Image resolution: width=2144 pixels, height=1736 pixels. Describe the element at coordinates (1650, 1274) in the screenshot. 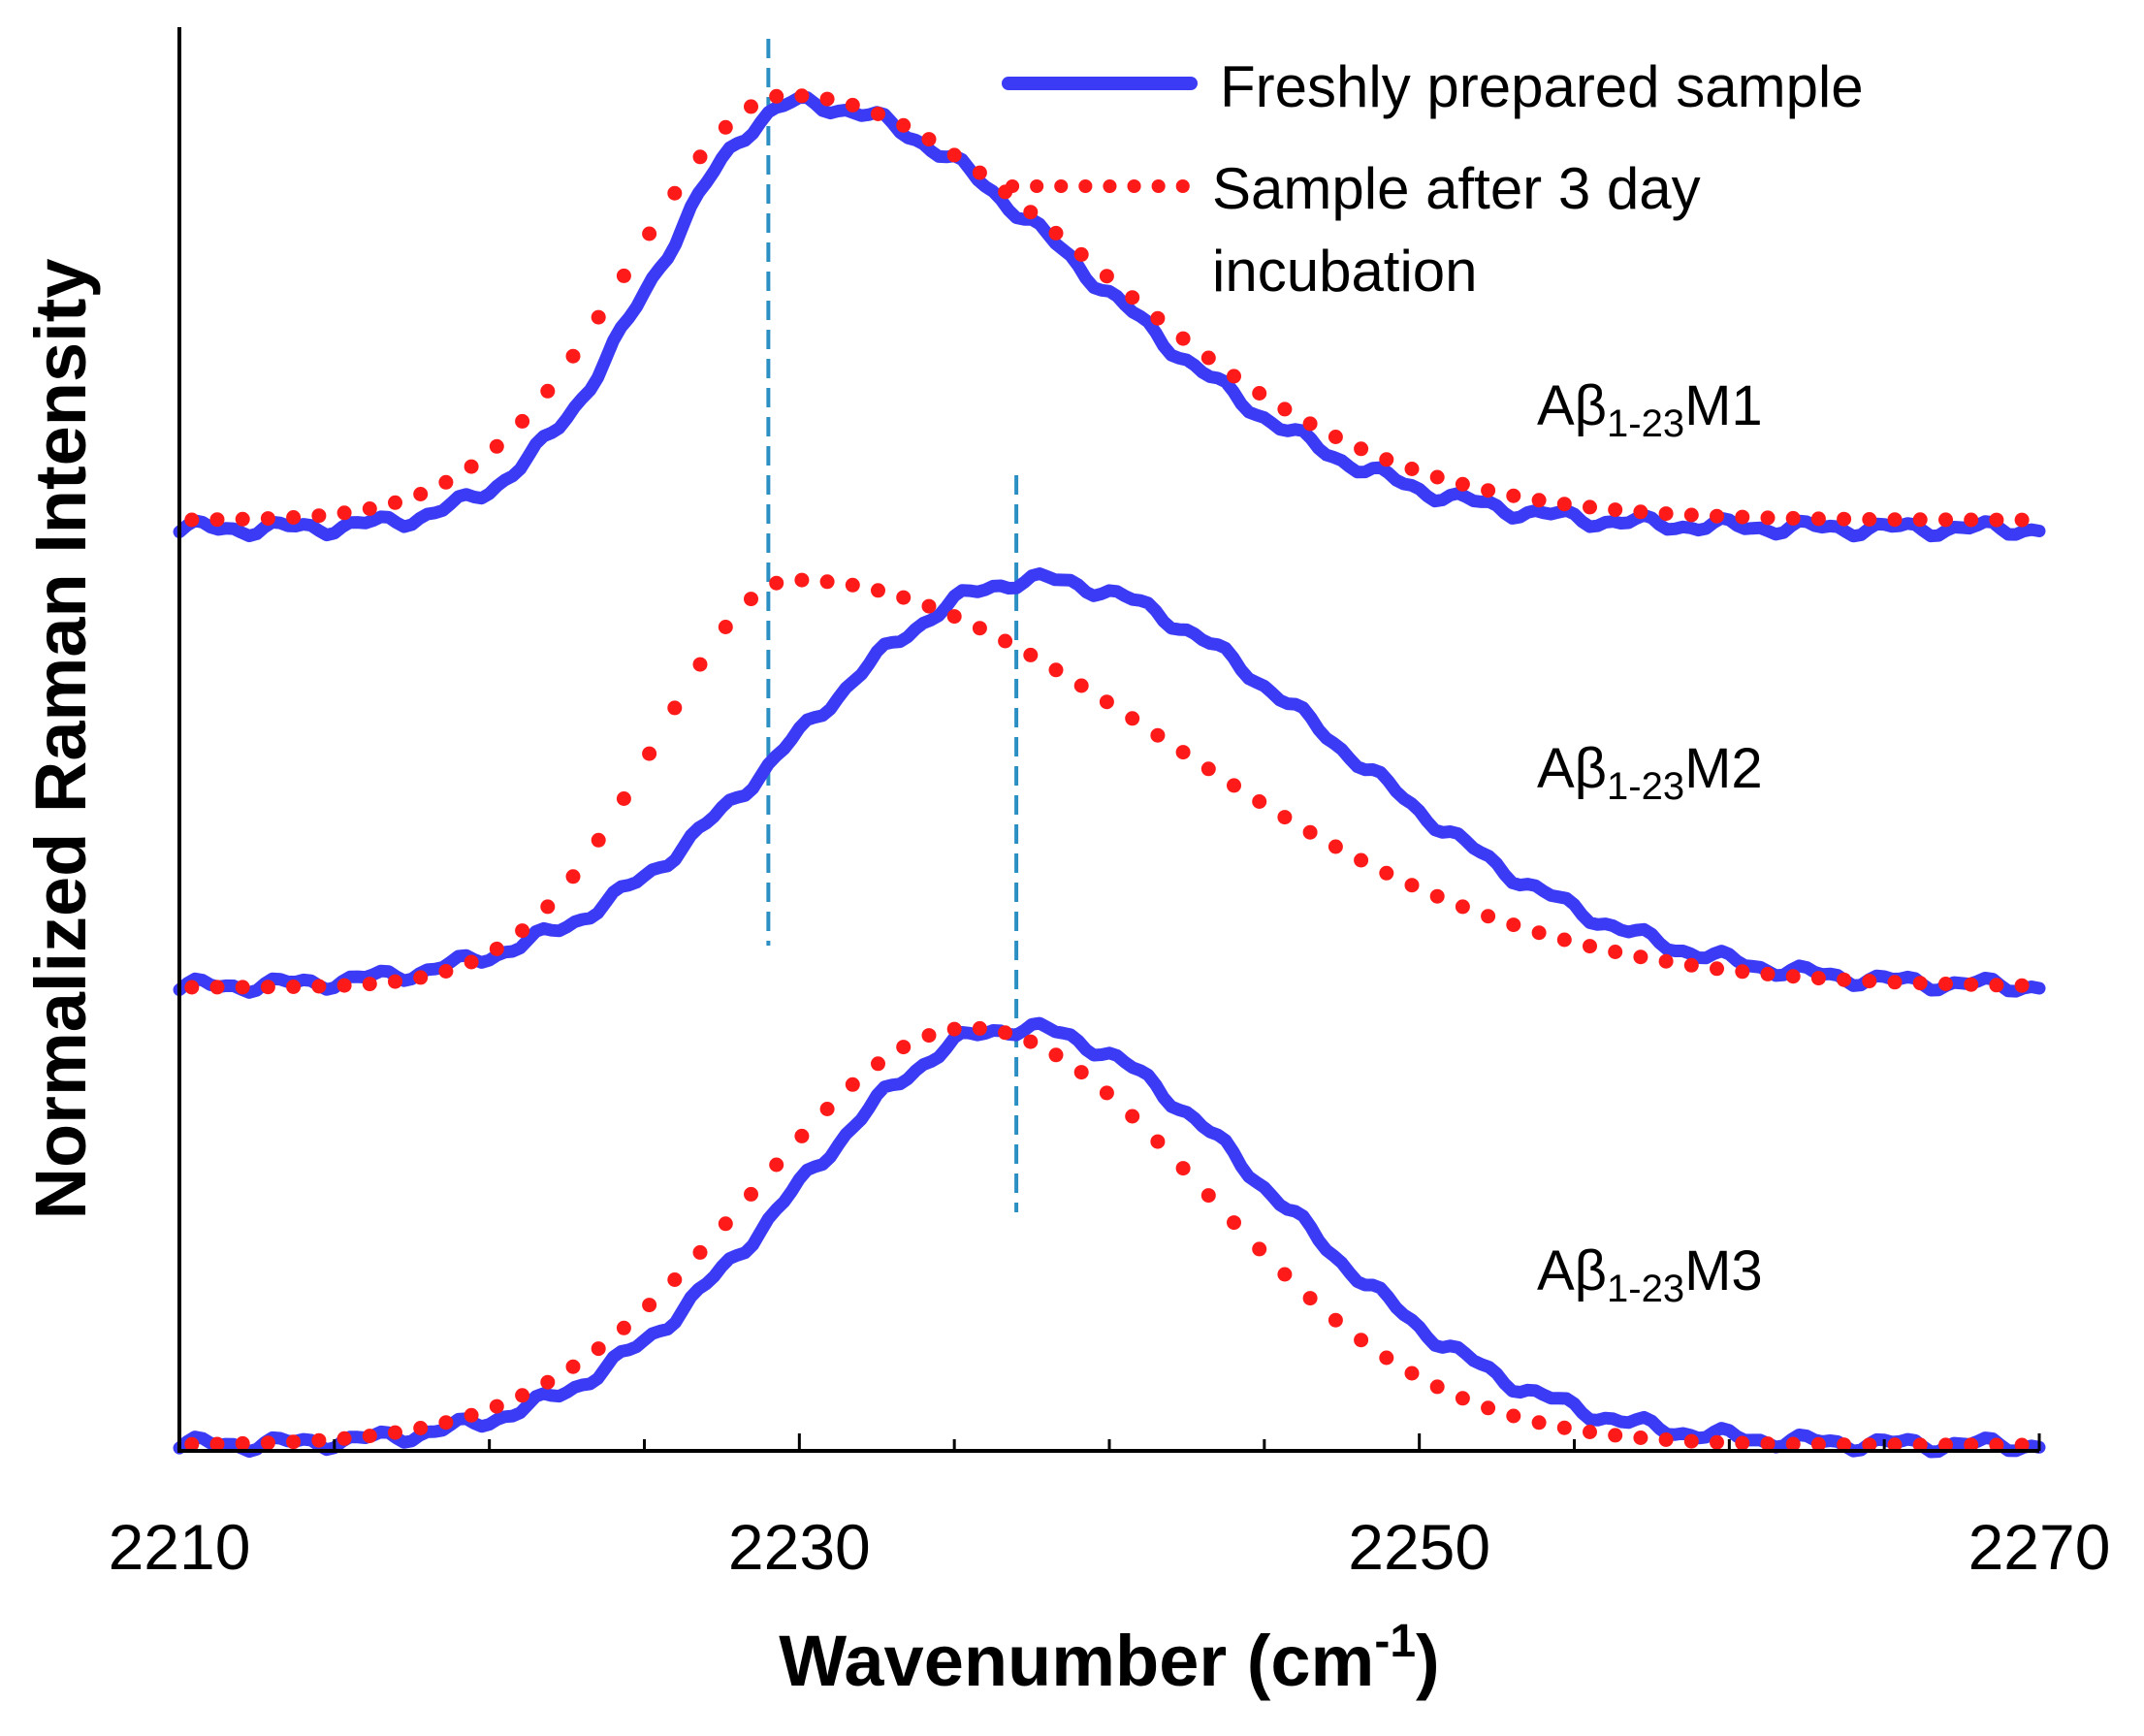

I see `panel-label-m3: Aβ1-23M3` at that location.